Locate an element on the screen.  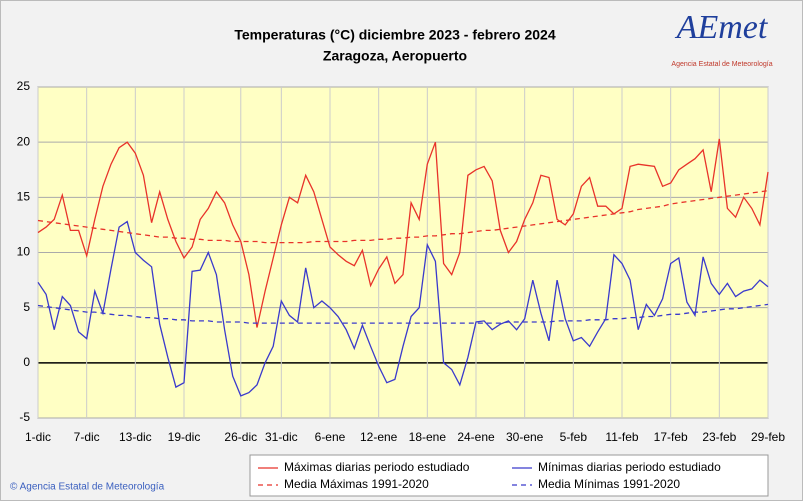
x-tick-label: 12-ene is located at coordinates (379, 437).